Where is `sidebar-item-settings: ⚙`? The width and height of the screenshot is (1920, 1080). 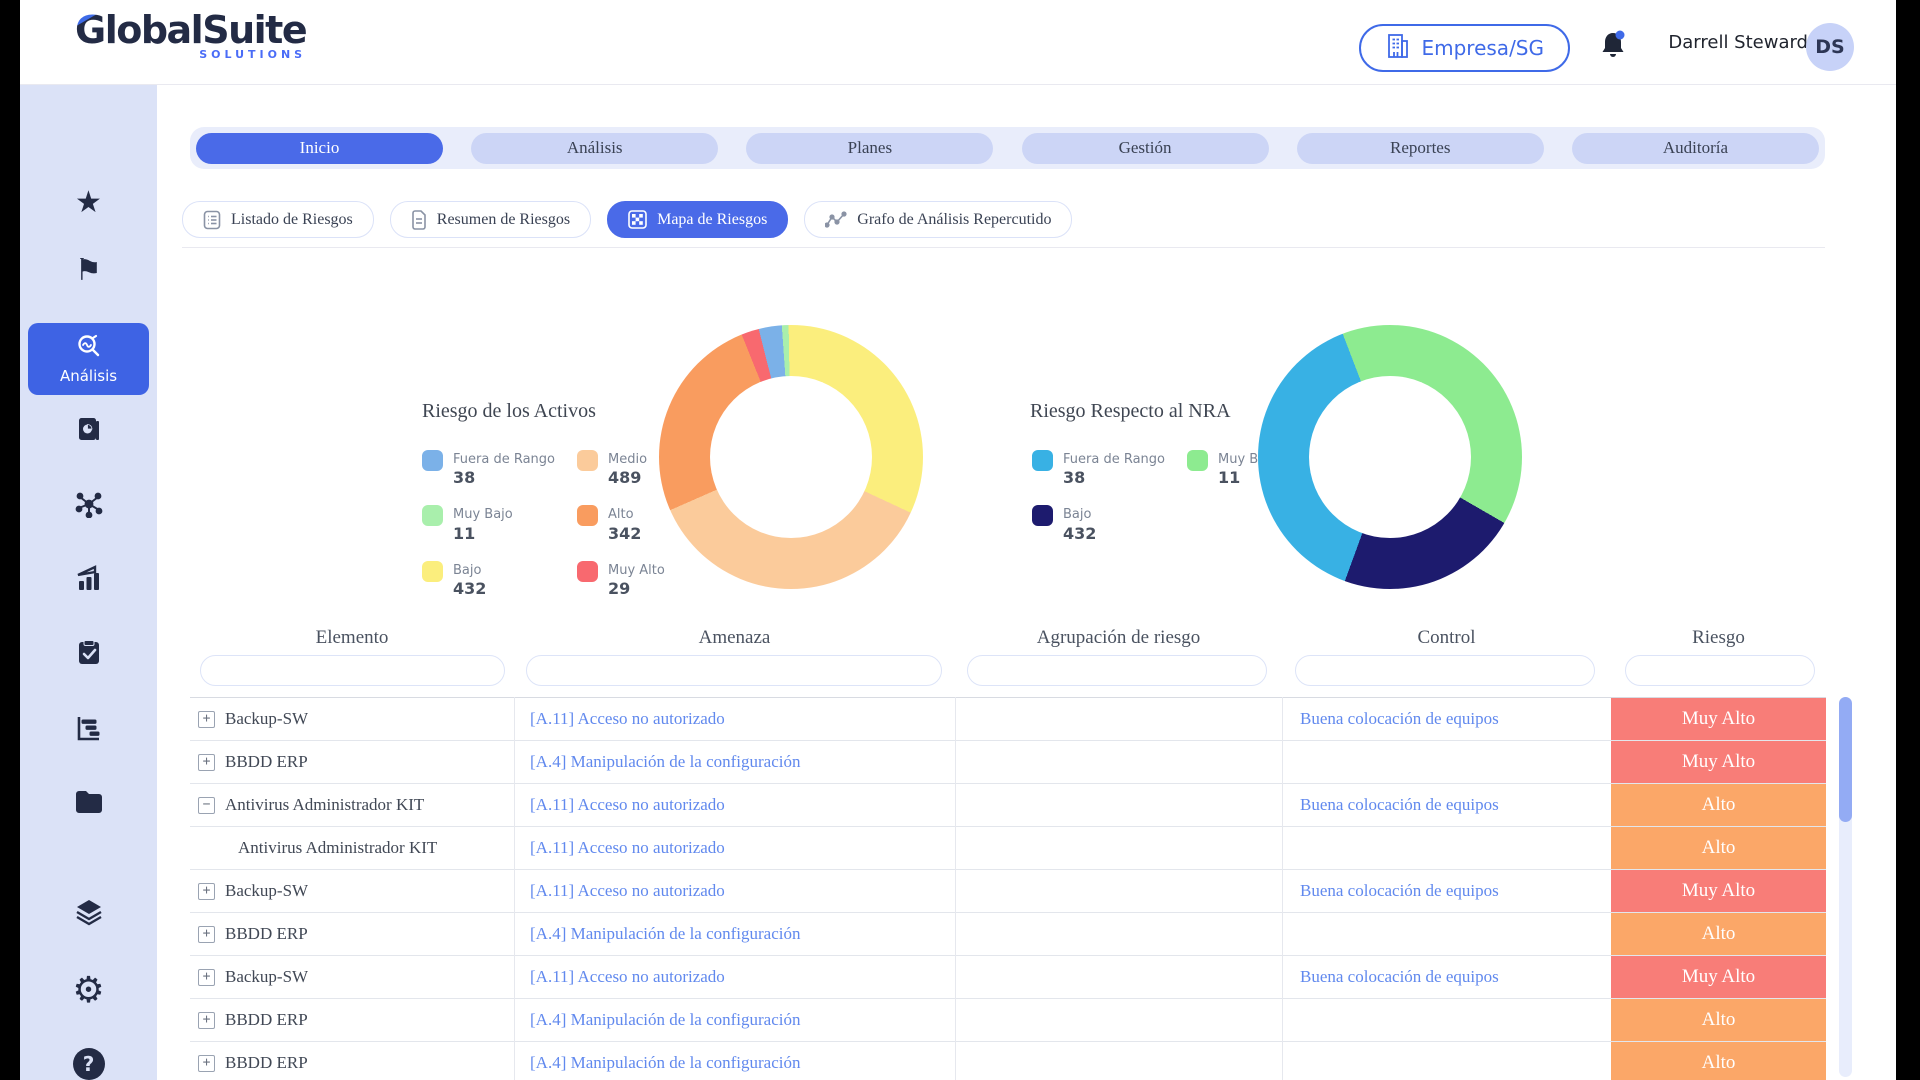
sidebar-item-settings: ⚙ is located at coordinates (88, 991).